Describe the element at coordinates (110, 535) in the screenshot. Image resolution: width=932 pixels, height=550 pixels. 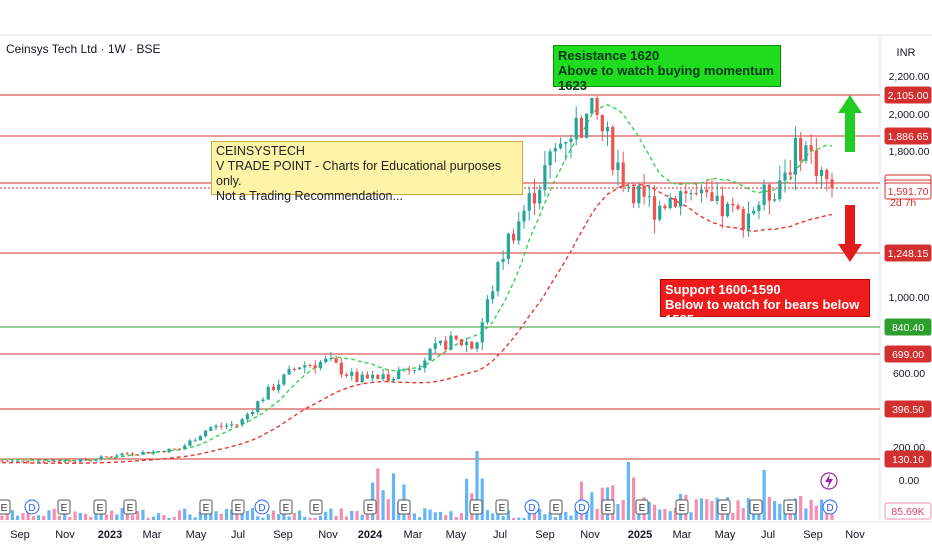
I see `time-tick-label: 2023` at that location.